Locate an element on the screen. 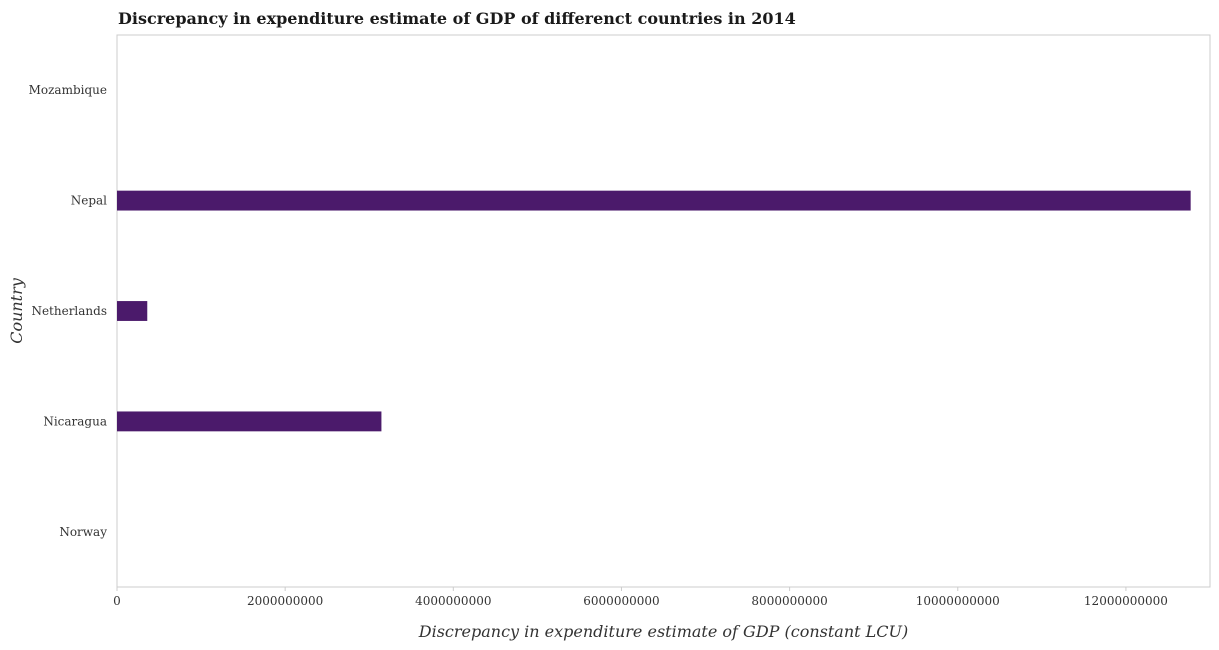  x-tick-label: 6000000000 is located at coordinates (621, 601).